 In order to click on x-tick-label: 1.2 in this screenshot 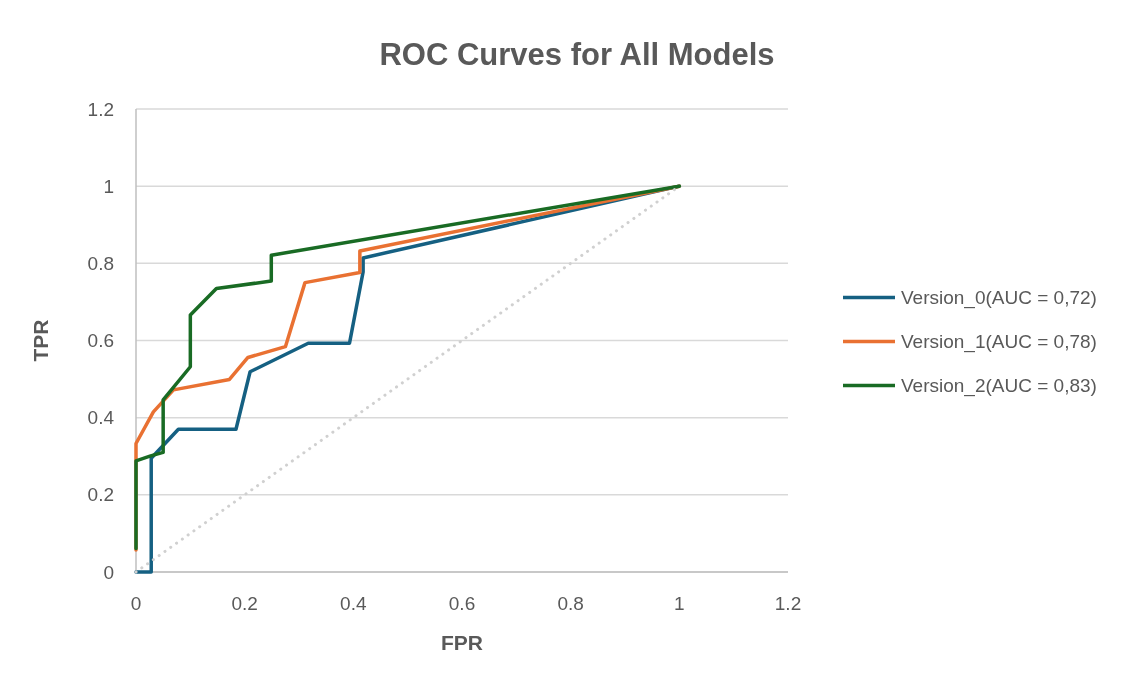, I will do `click(788, 603)`.